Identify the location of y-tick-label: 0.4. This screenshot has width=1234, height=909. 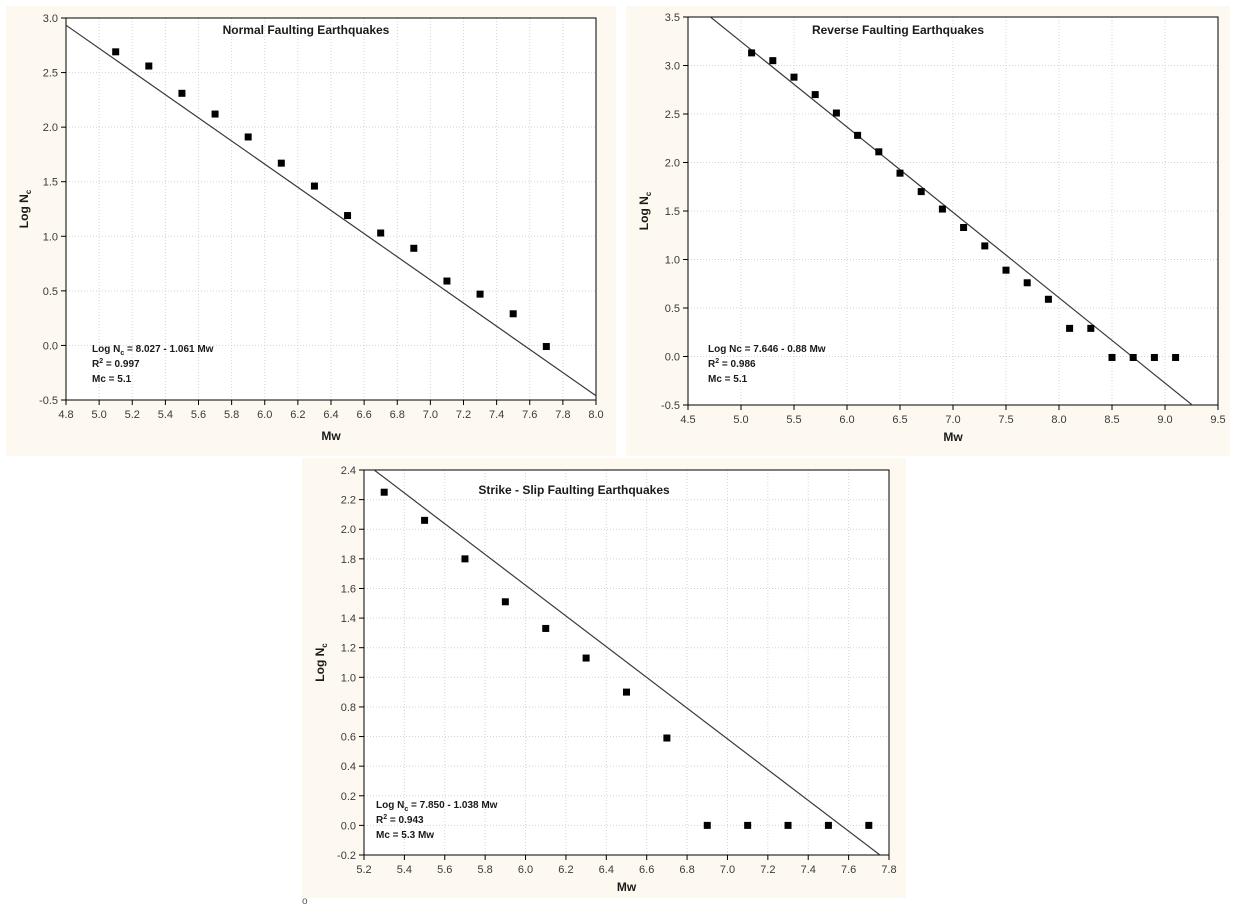
(348, 767).